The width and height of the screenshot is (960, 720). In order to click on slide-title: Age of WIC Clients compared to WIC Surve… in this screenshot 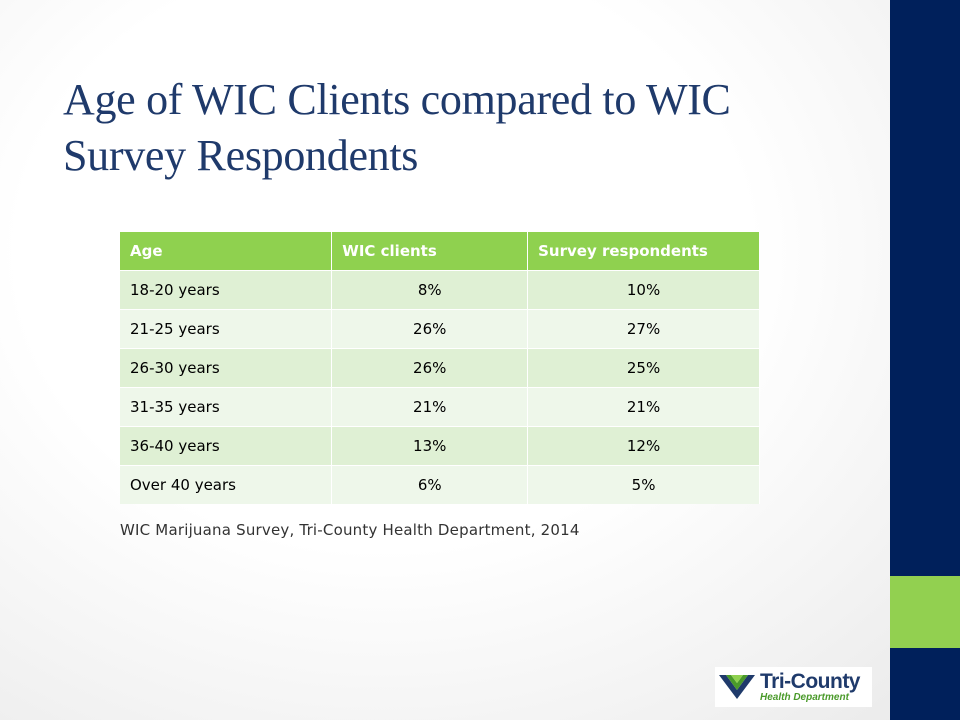, I will do `click(397, 127)`.